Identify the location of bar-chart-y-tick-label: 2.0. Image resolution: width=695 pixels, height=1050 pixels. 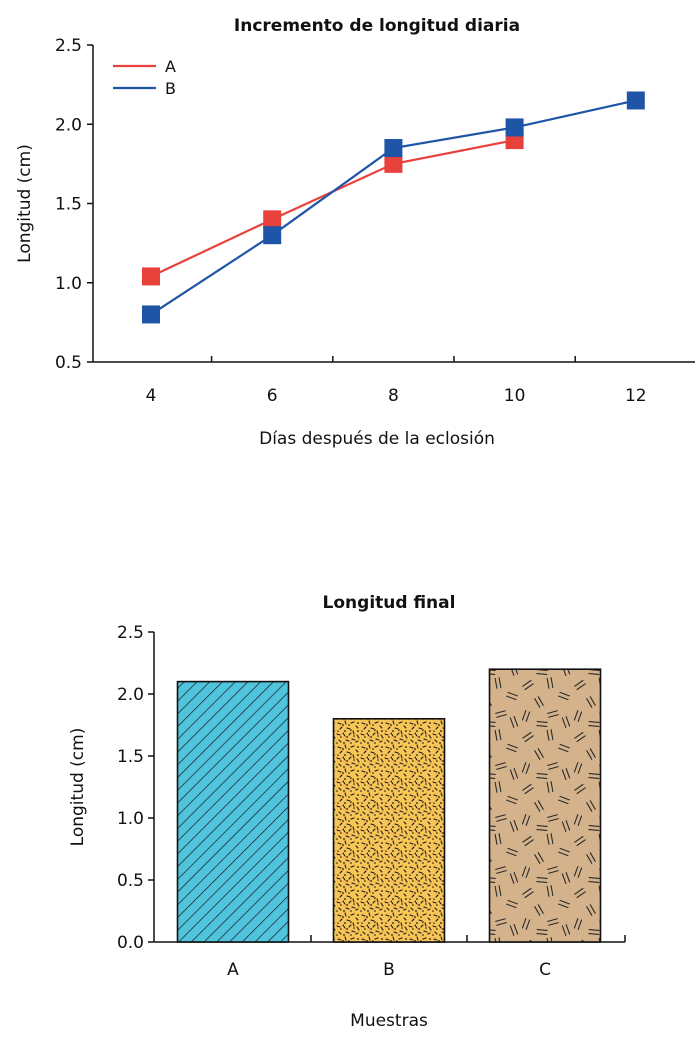
(130, 695).